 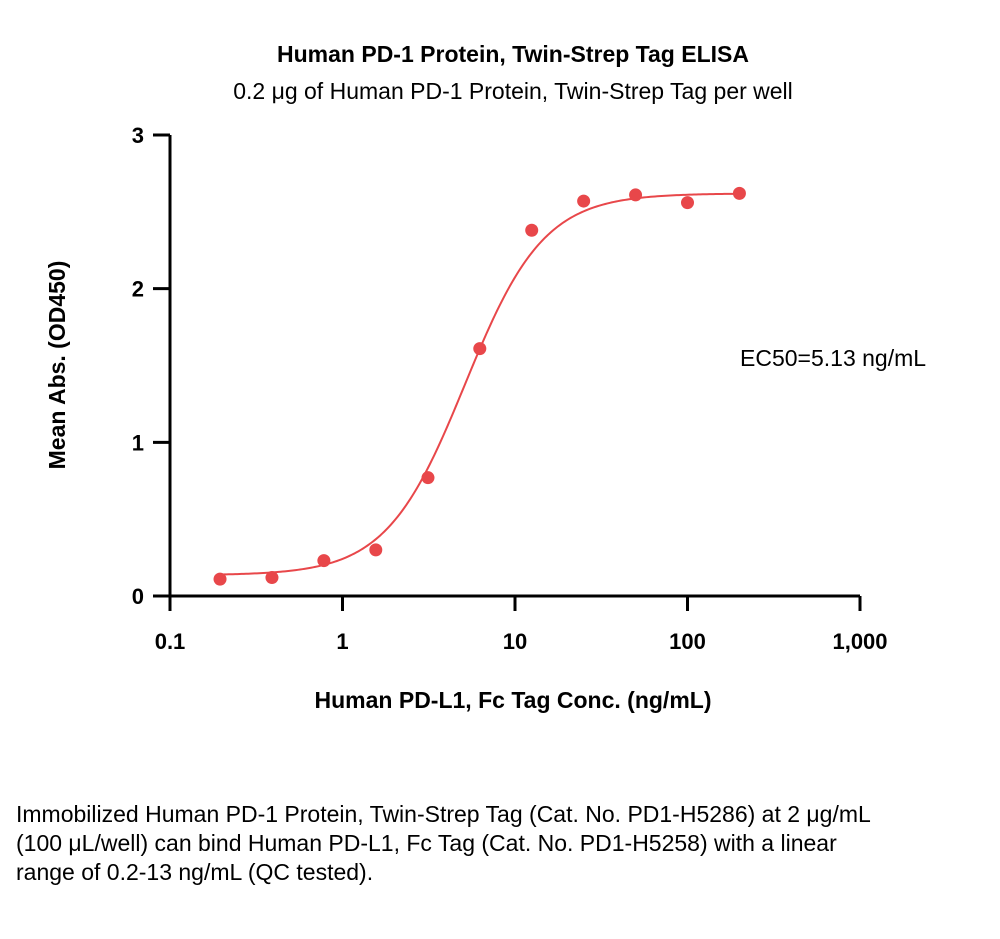 I want to click on y-tick-label: 0, so click(x=138, y=596).